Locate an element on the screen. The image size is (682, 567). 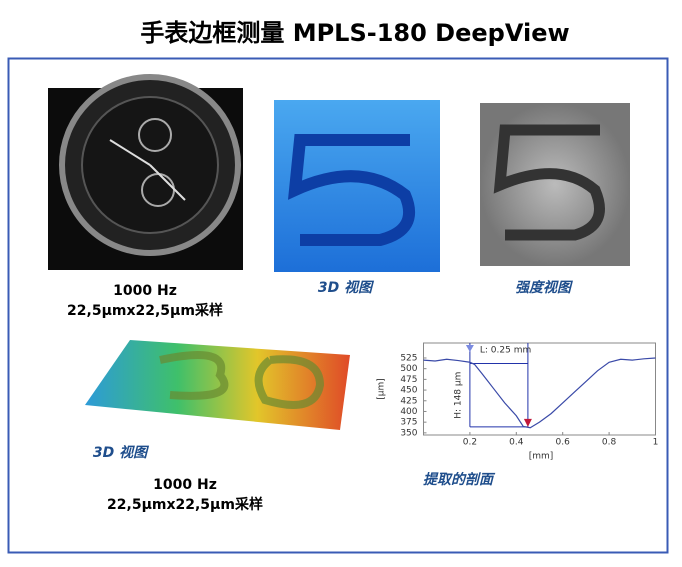
annotation: L: 0.25 mm is located at coordinates (505, 351).